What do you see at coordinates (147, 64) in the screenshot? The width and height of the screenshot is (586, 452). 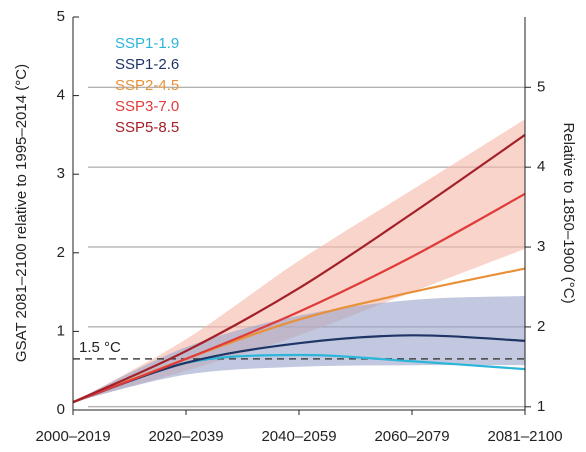 I see `legend-label: SSP1-2.6` at bounding box center [147, 64].